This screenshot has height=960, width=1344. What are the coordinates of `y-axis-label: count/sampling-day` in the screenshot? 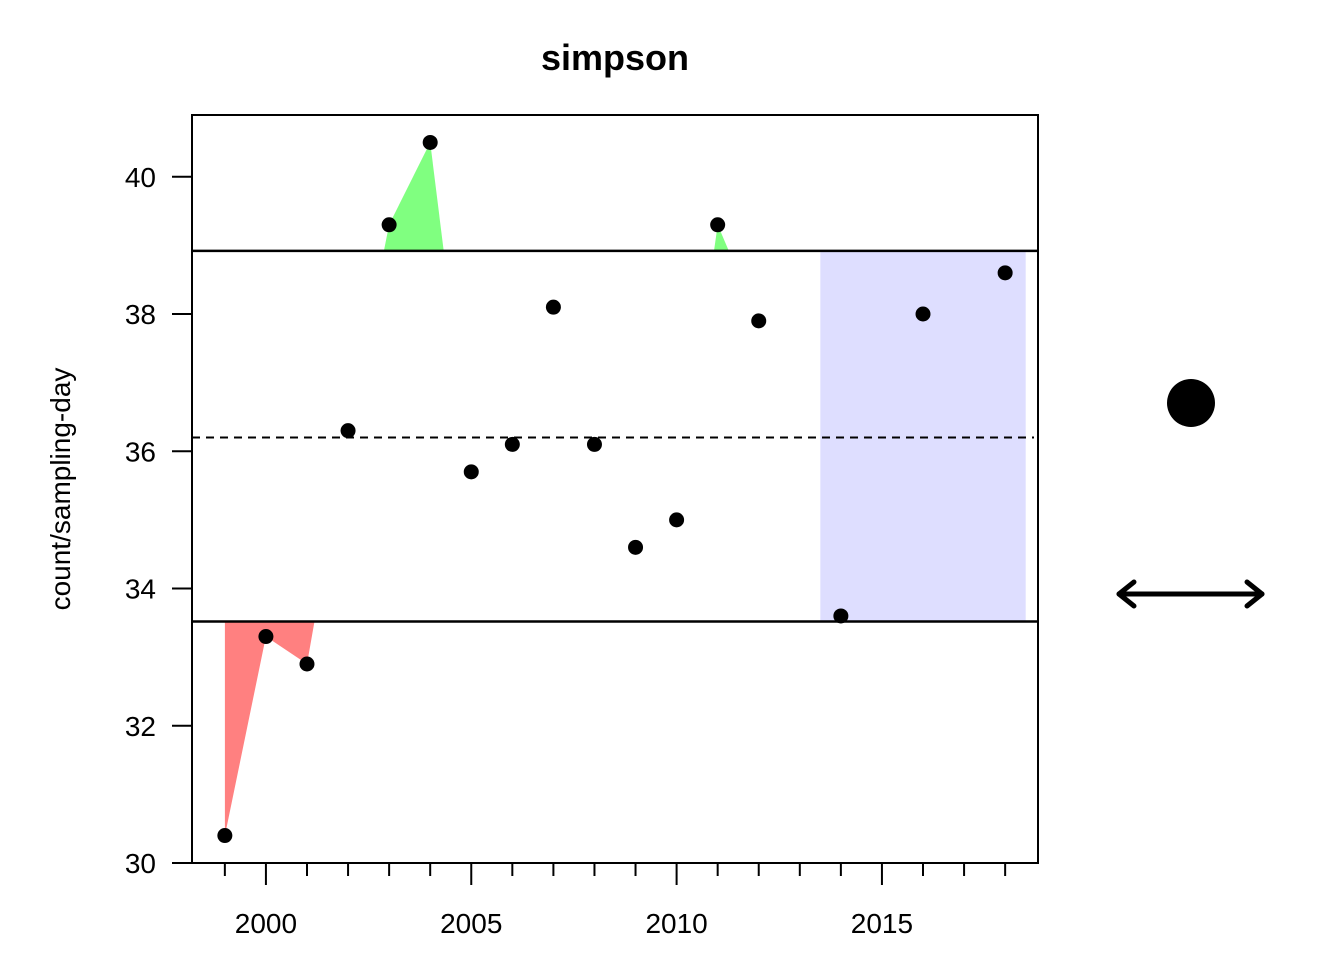 It's located at (60, 489).